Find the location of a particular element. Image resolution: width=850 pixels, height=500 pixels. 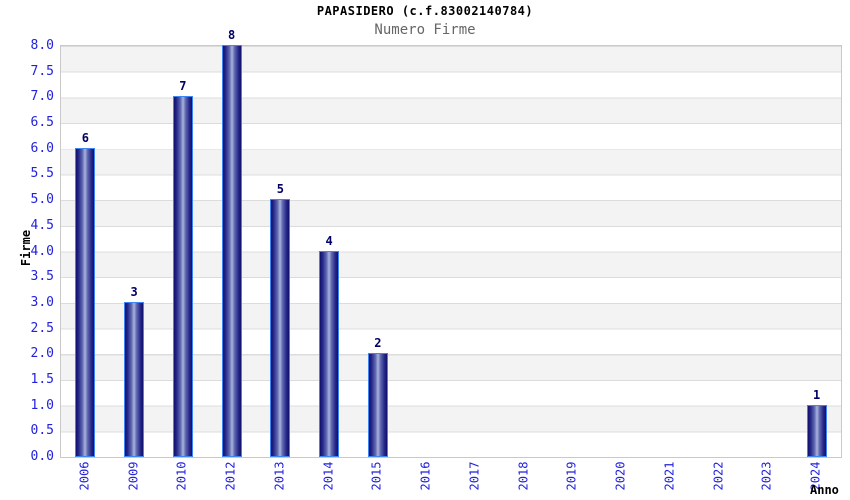

x-tick-wrap: 2006 is located at coordinates (84, 476).